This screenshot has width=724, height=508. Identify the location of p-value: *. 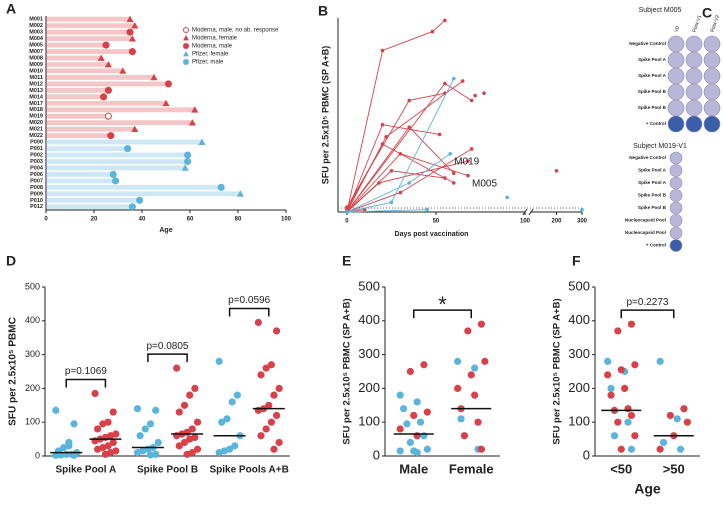
(442, 304).